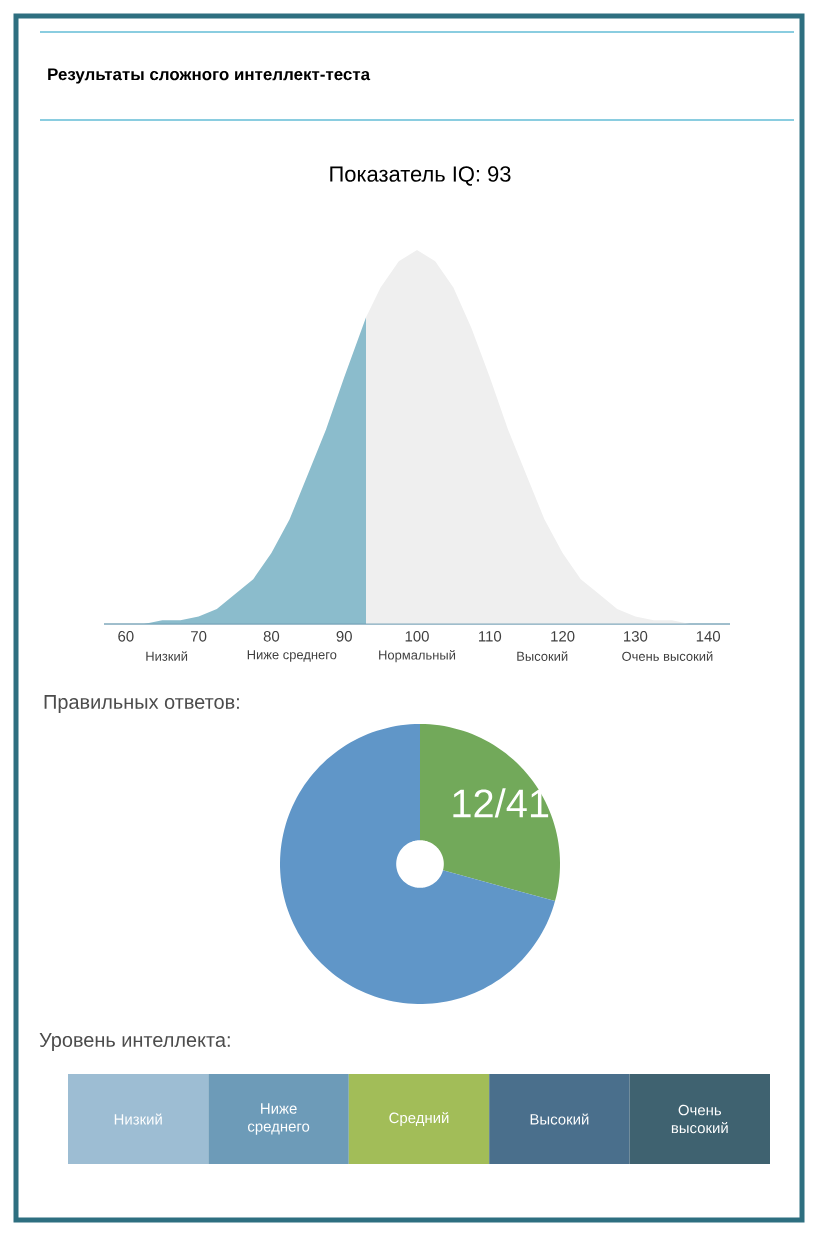  I want to click on chart-title: Правильных ответов:, so click(141, 704).